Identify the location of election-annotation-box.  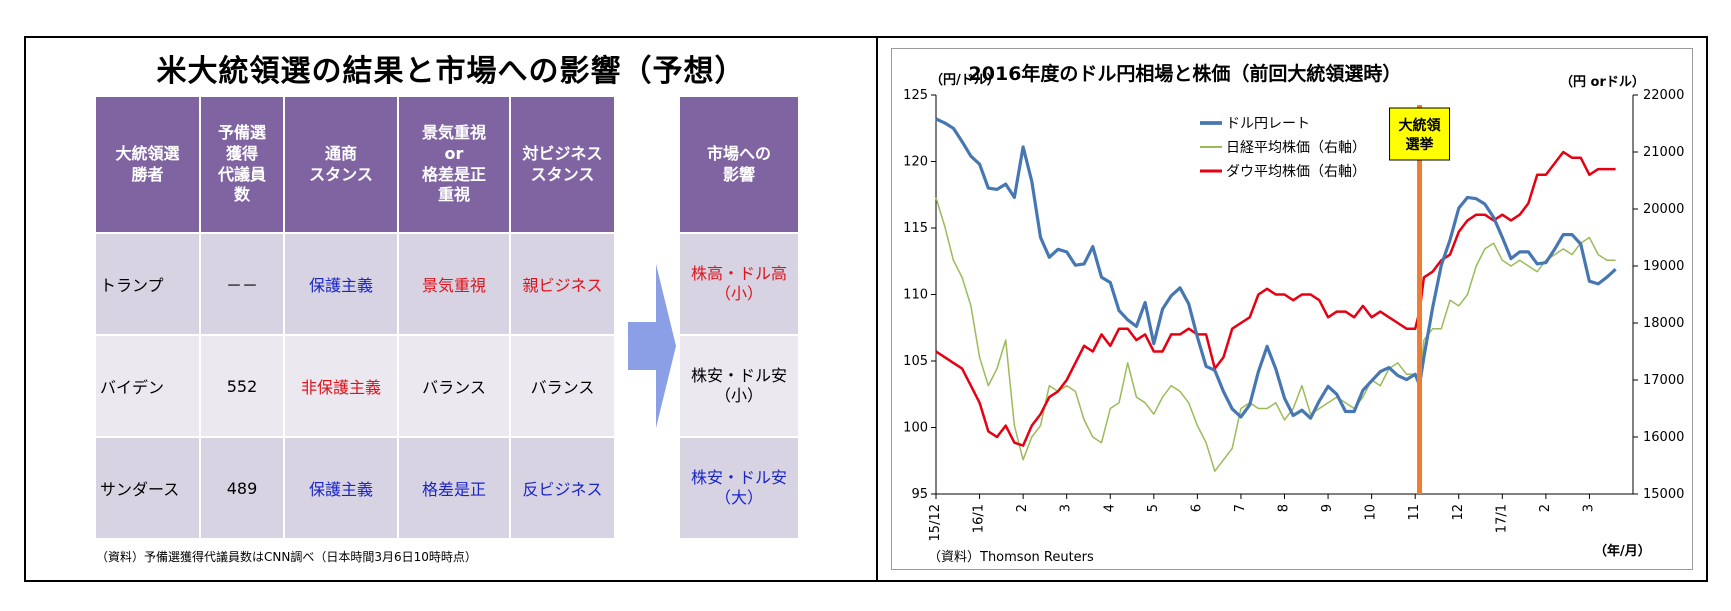
(1420, 134).